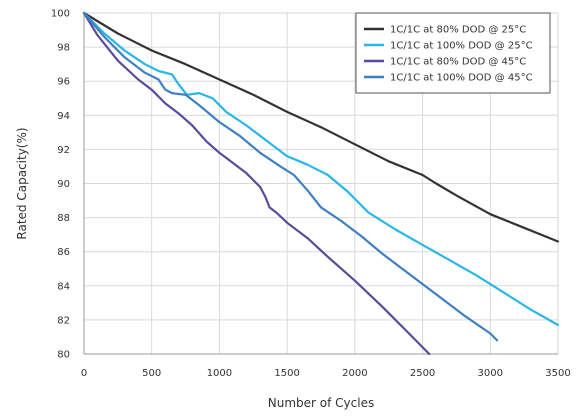 Image resolution: width=580 pixels, height=416 pixels. I want to click on y-tick-labels: 80 82 84 86 88 90 92 94 96 98 100, so click(60, 185).